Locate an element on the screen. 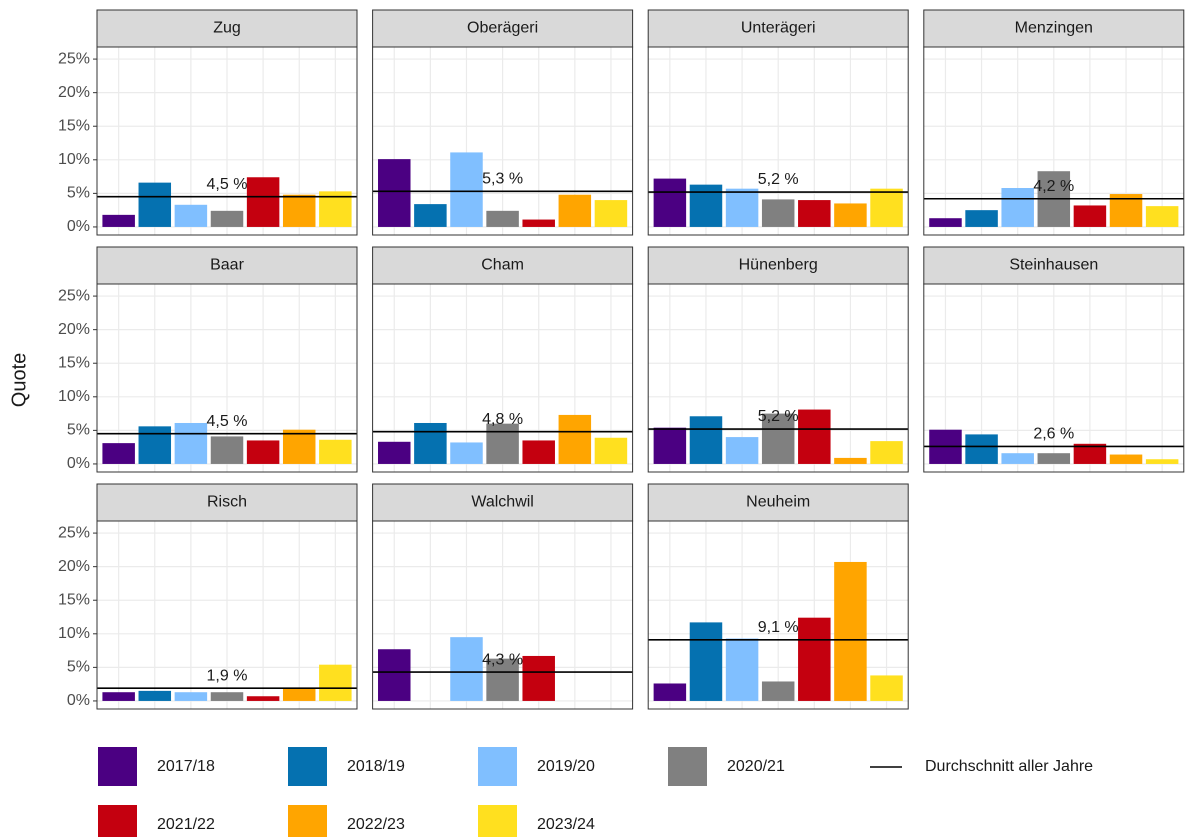 Image resolution: width=1188 pixels, height=837 pixels. mean-label: 9,1 % is located at coordinates (778, 627).